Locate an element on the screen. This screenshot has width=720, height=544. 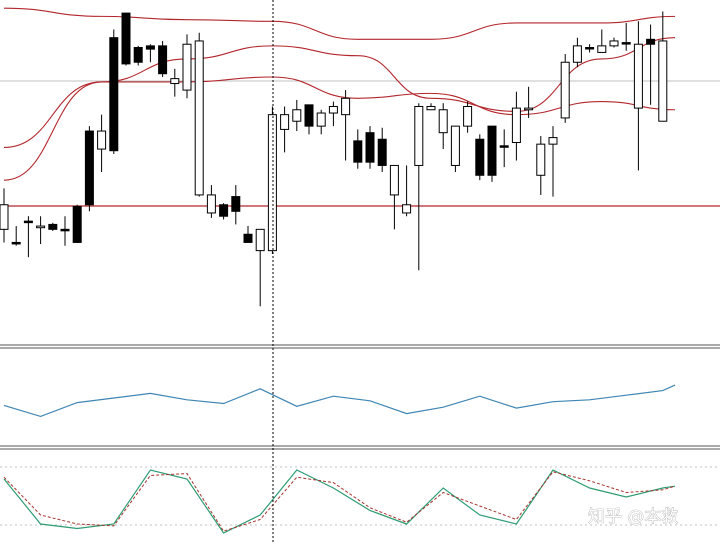
stochastic-main-line is located at coordinates (339, 501).